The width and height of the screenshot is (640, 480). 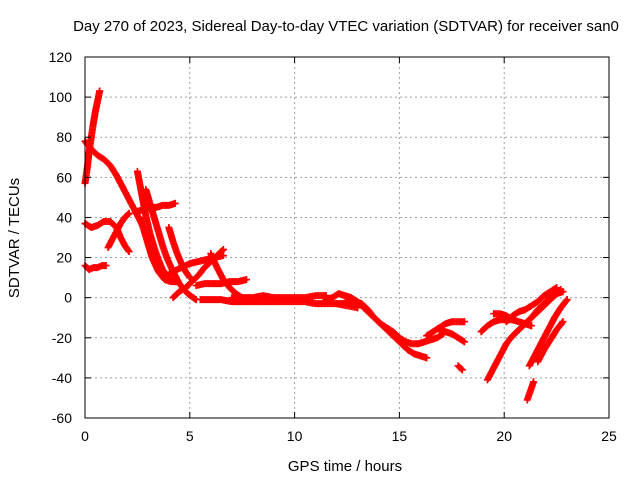 I want to click on x-tick-label: 25, so click(x=609, y=436).